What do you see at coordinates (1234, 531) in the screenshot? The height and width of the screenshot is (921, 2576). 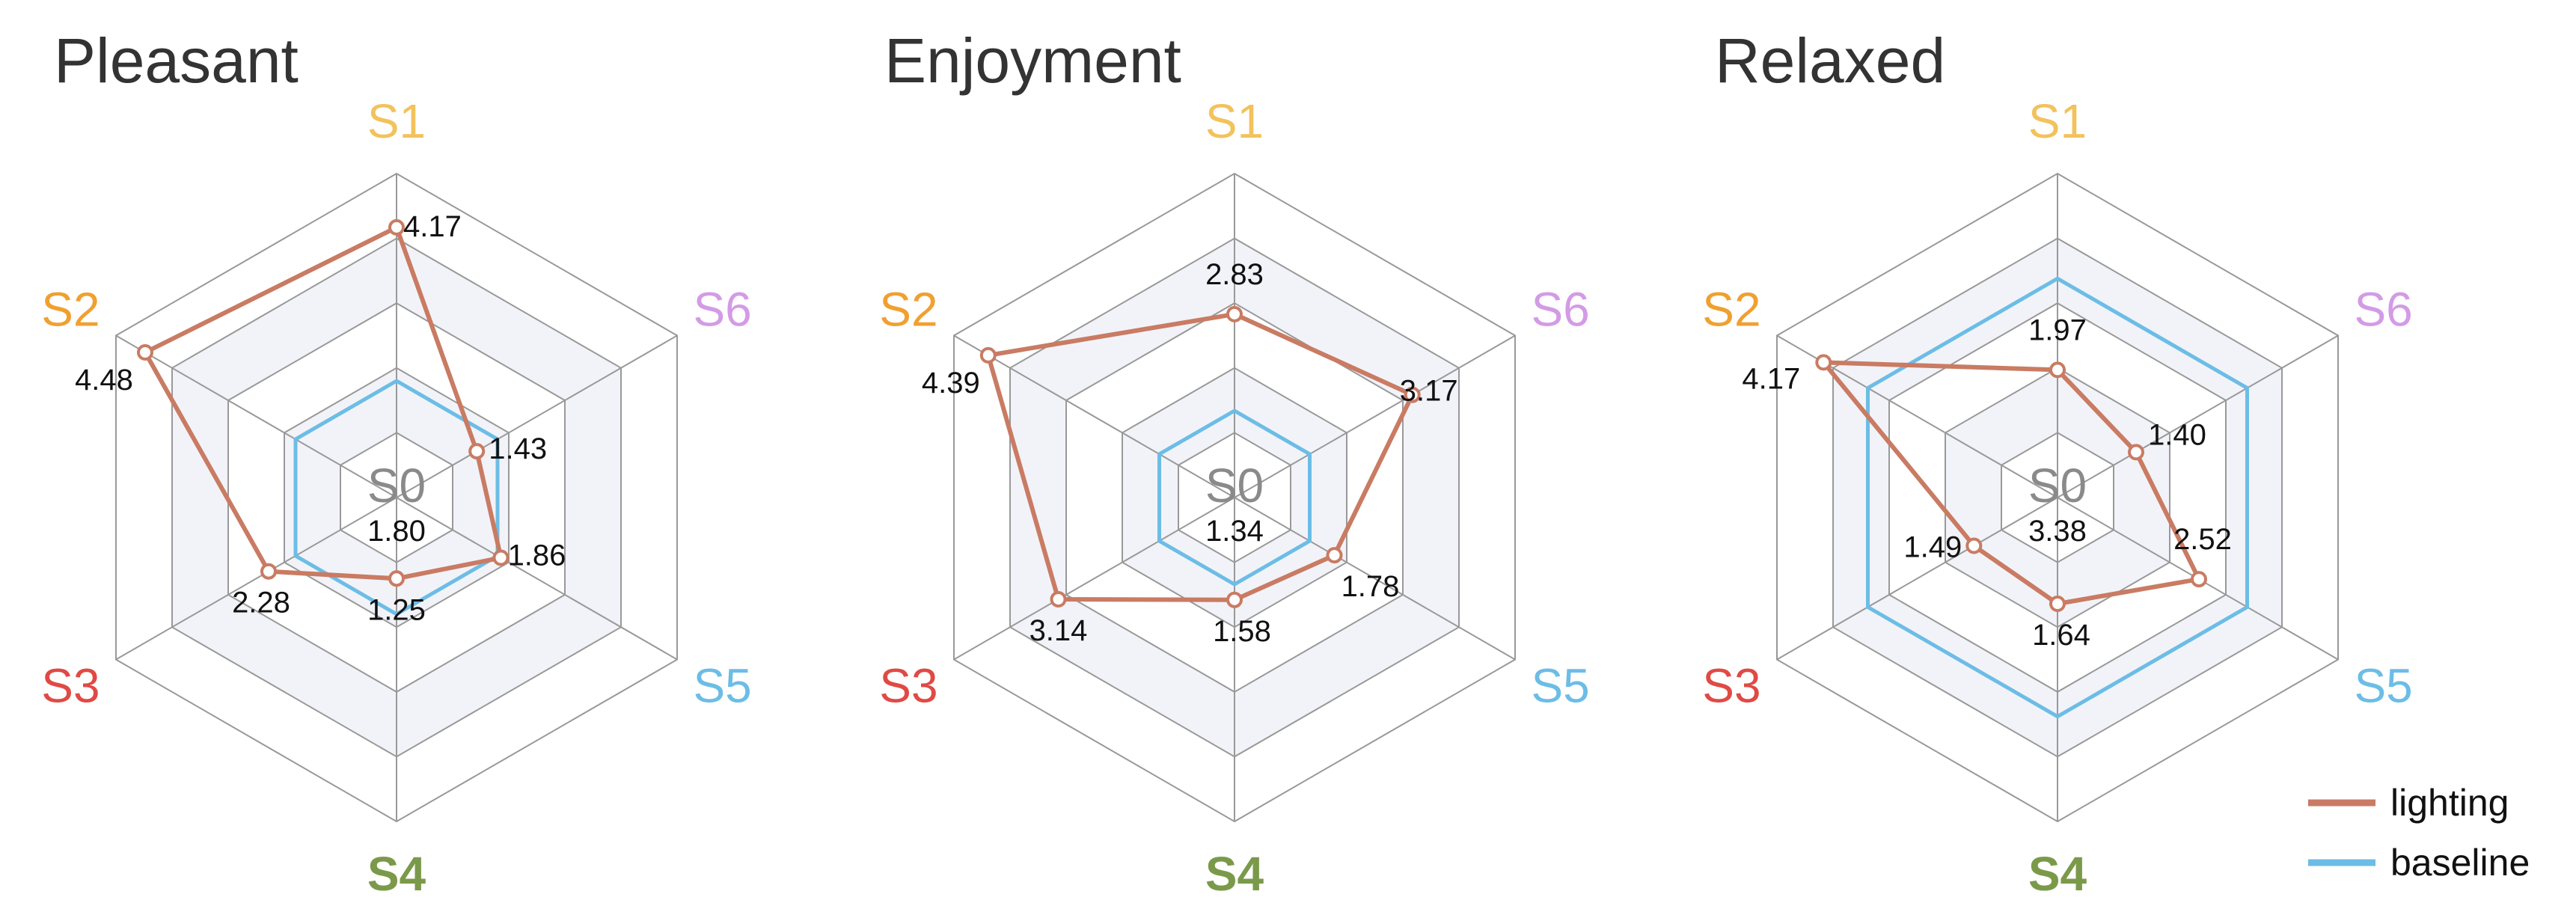 I see `baseline-value-label: 1.34` at bounding box center [1234, 531].